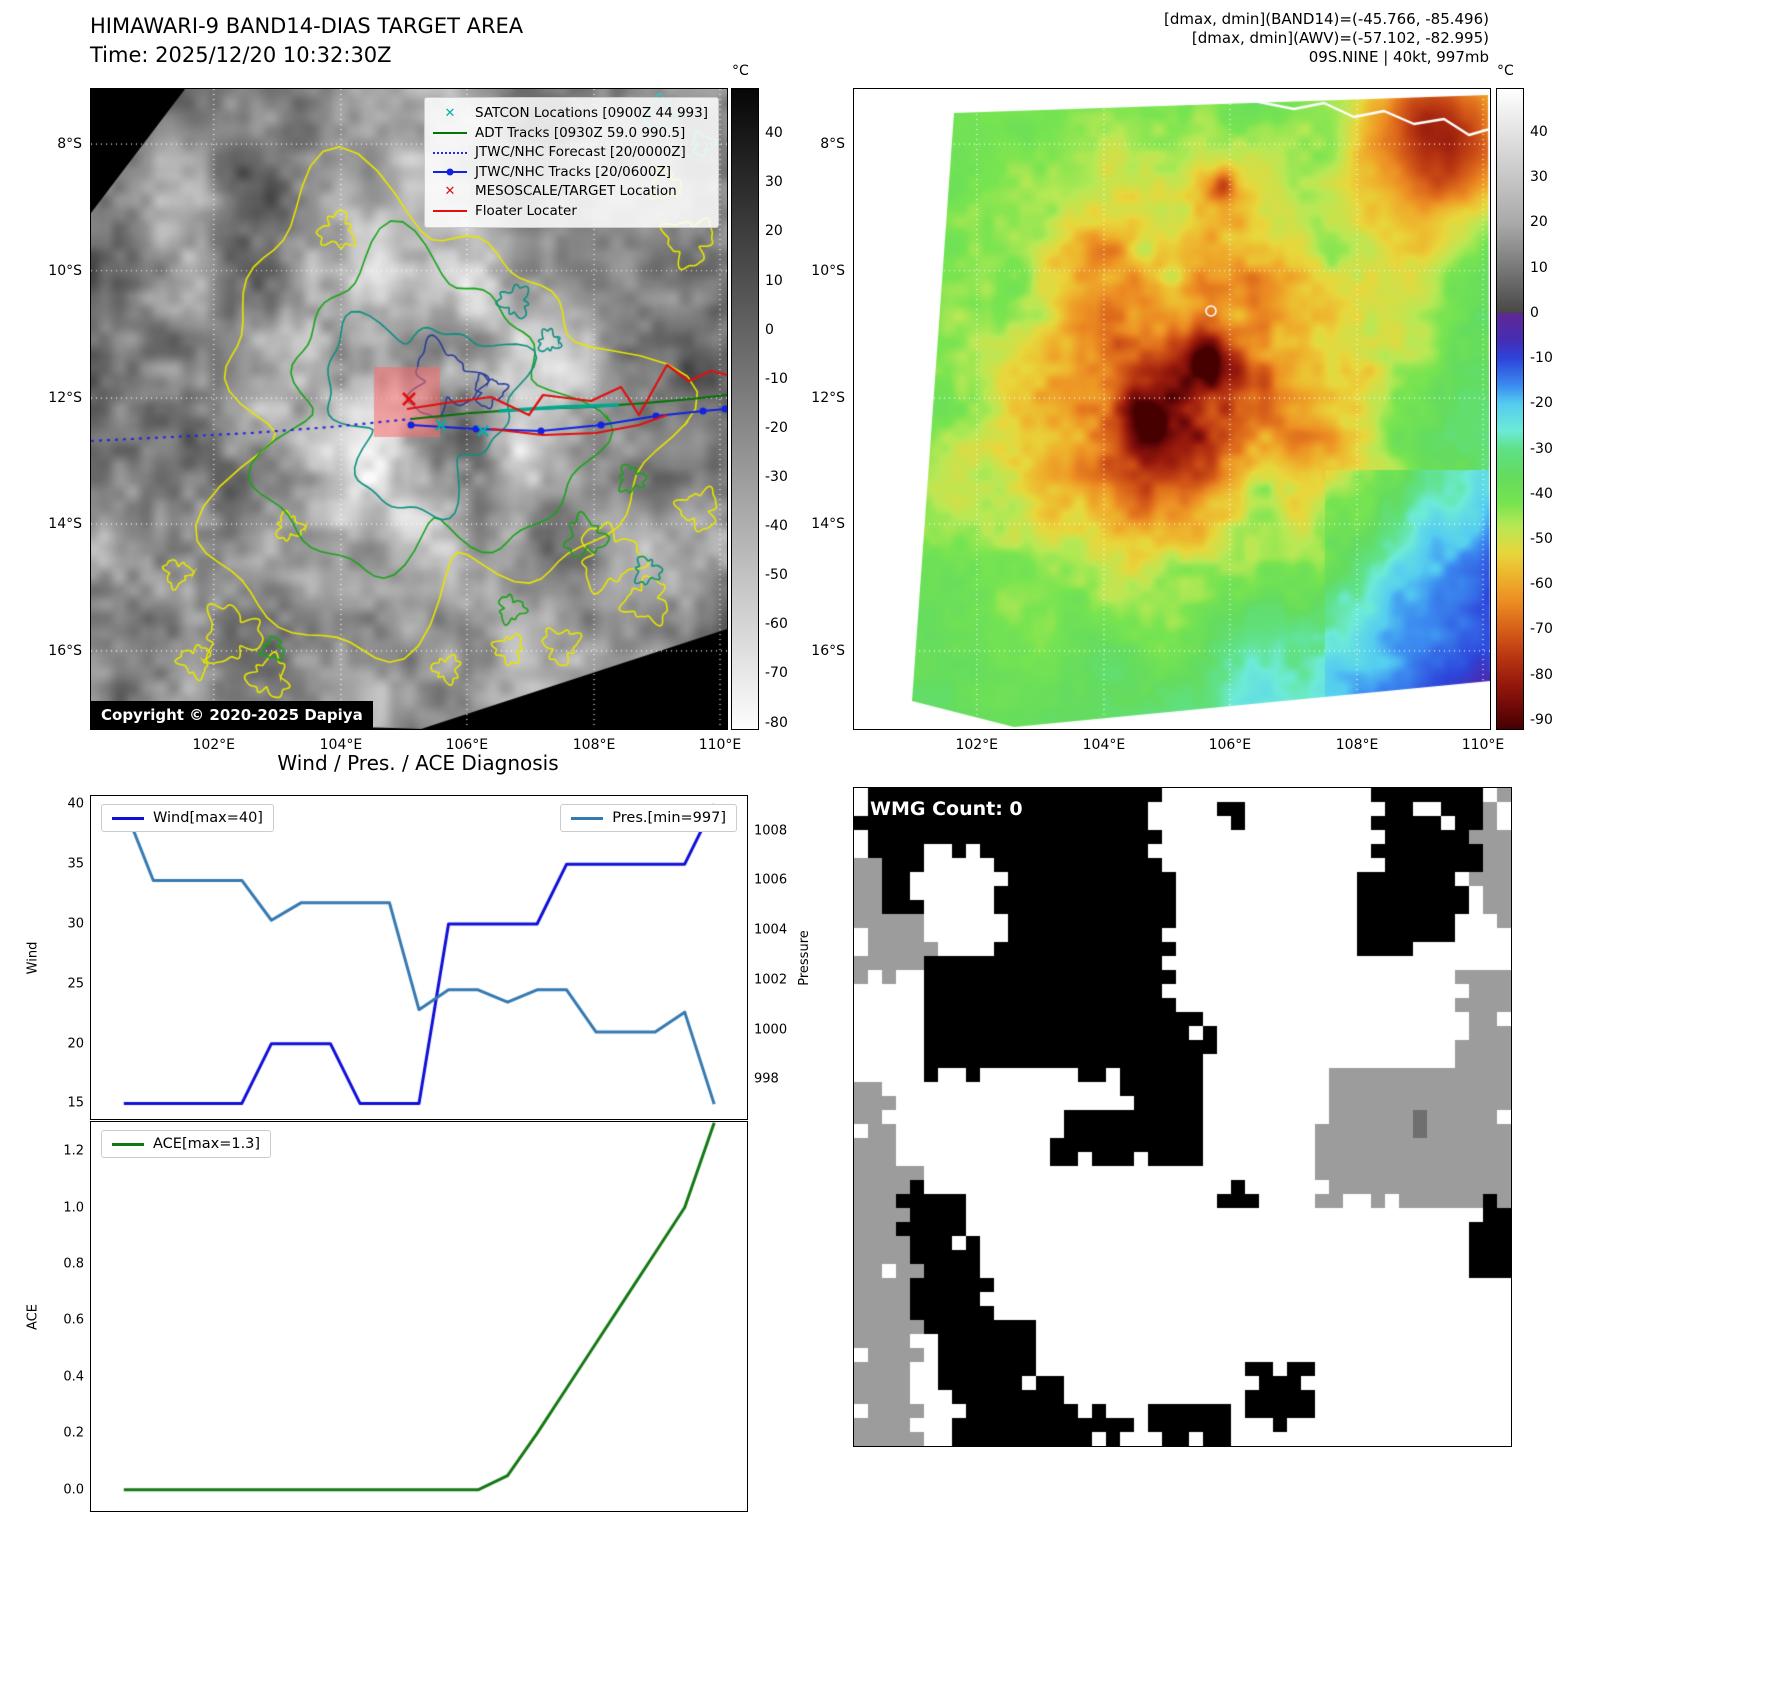 The width and height of the screenshot is (1792, 1690). Describe the element at coordinates (73, 1377) in the screenshot. I see `chart-tick-label: 0.4` at that location.